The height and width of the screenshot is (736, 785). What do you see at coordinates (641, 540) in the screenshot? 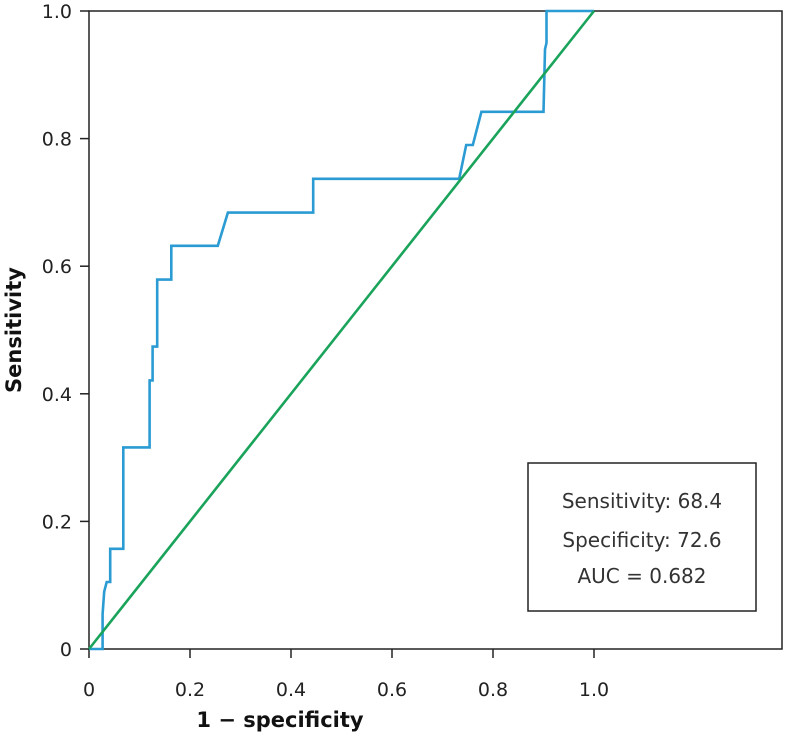
I see `annotation-specificity: Specificity: 72.6` at bounding box center [641, 540].